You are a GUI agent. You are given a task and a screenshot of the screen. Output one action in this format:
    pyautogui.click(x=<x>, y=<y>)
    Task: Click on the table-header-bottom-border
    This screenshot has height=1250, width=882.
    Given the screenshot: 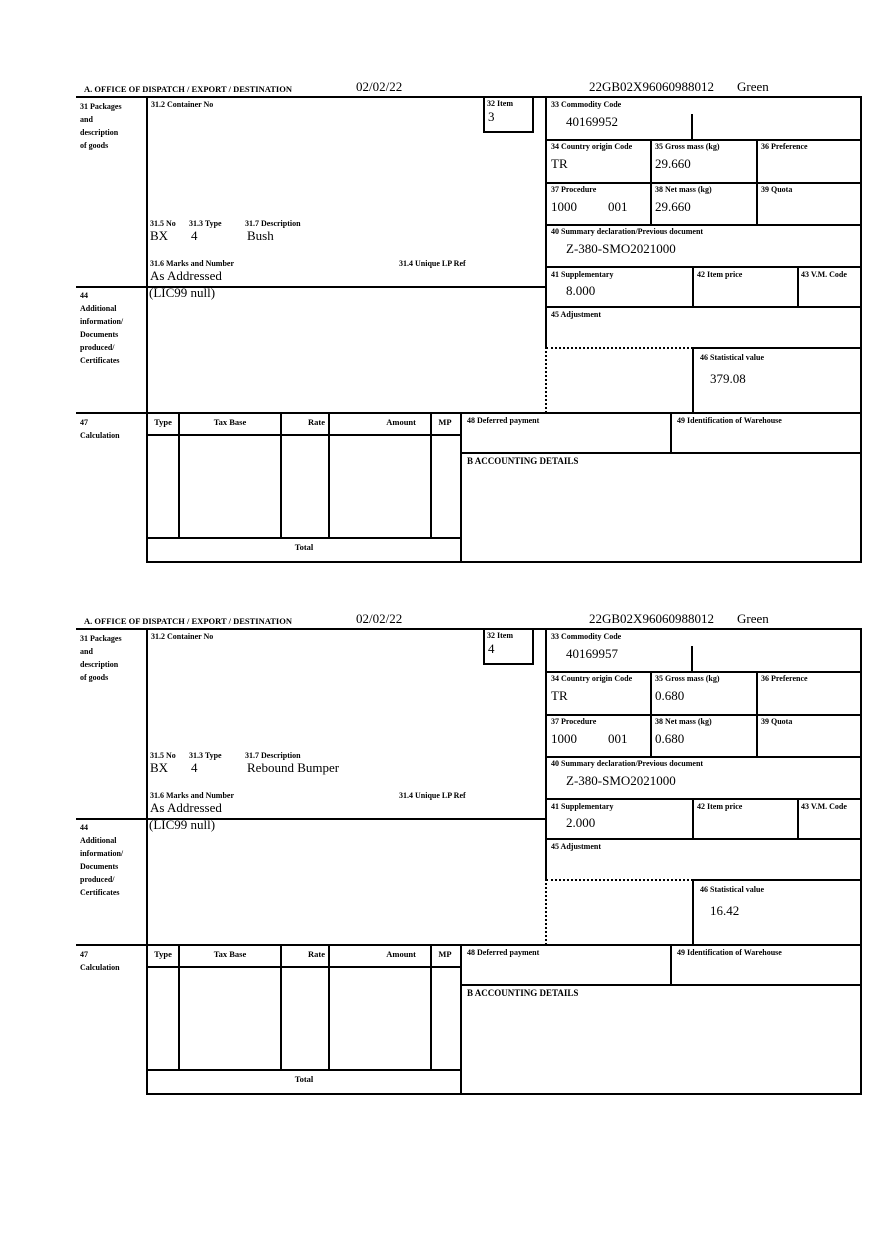 What is the action you would take?
    pyautogui.click(x=304, y=435)
    